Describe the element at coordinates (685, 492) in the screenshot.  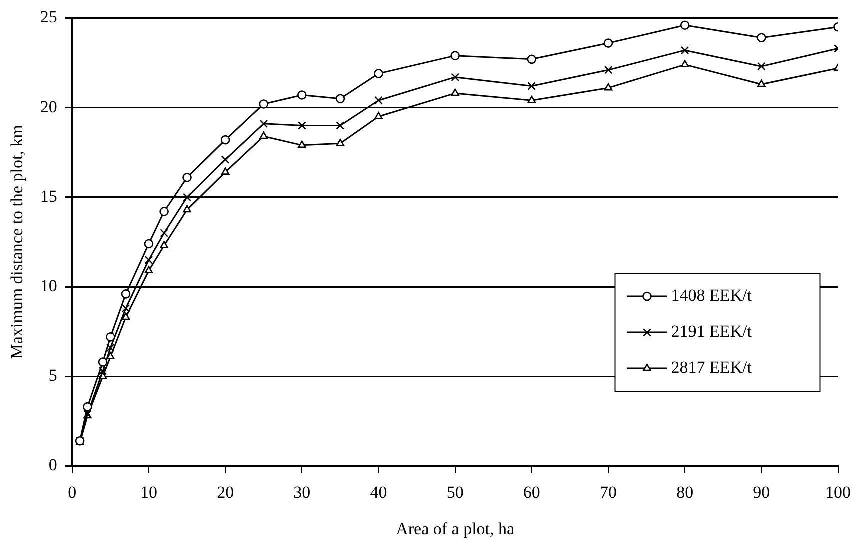
I see `x-tick-label: 80` at that location.